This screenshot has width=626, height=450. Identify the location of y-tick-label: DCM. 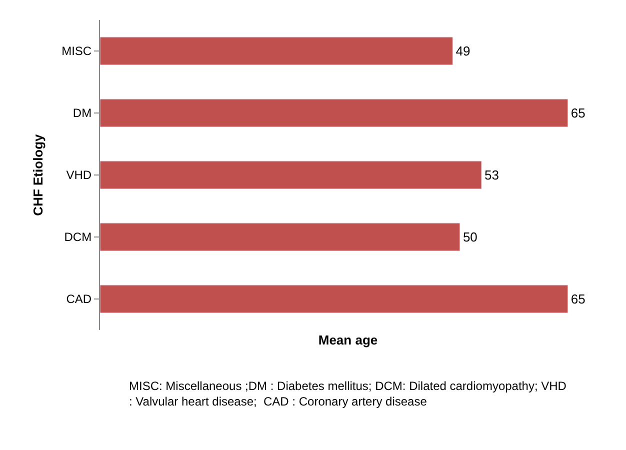
(78, 237).